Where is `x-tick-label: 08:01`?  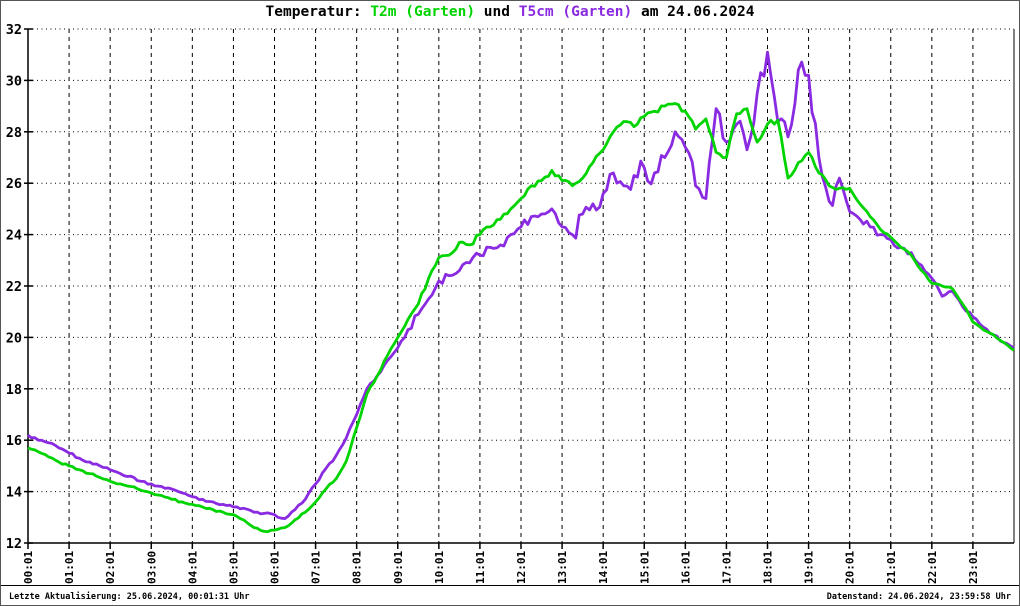
x-tick-label: 08:01 is located at coordinates (357, 567).